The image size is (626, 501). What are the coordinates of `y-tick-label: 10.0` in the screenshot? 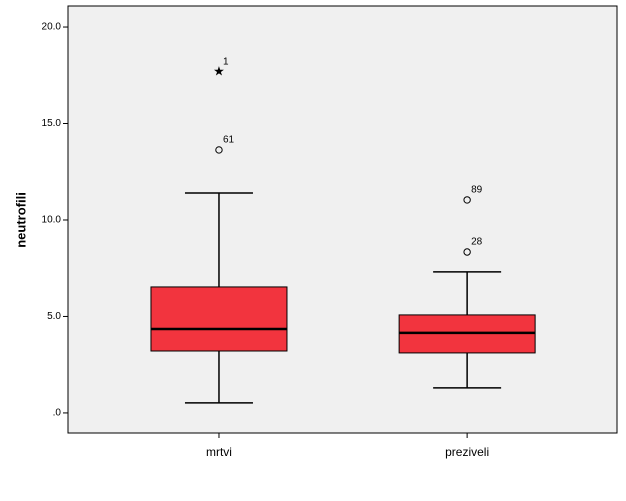 It's located at (52, 220).